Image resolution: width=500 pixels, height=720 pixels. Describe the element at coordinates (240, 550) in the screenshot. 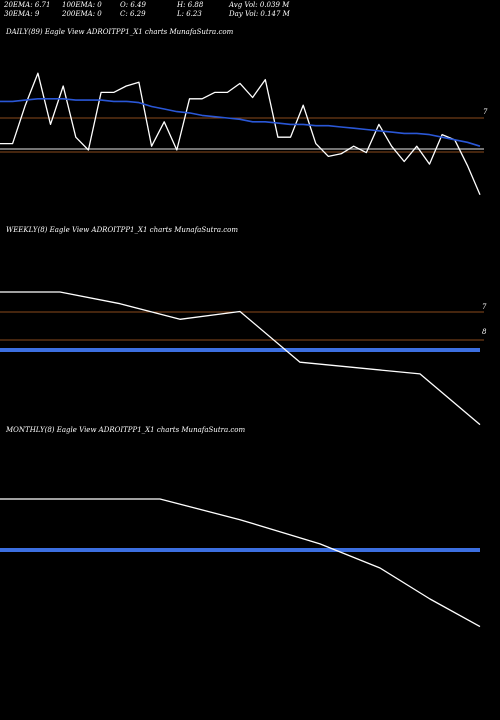

I see `monthly-ema-band` at that location.